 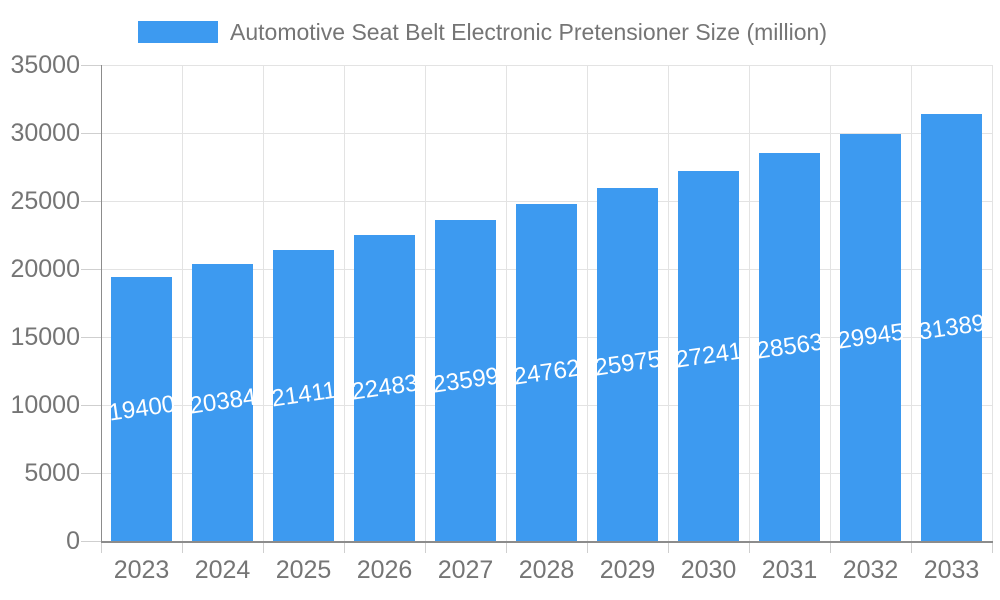 I want to click on x-axis-label: 2027, so click(x=465, y=570).